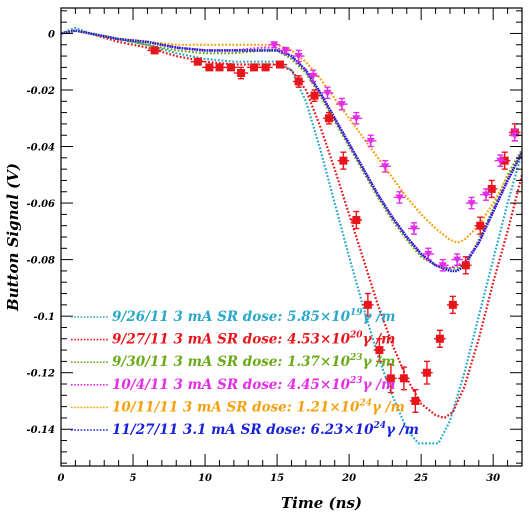 Image resolution: width=529 pixels, height=515 pixels. What do you see at coordinates (420, 478) in the screenshot?
I see `x-tick-label: 25` at bounding box center [420, 478].